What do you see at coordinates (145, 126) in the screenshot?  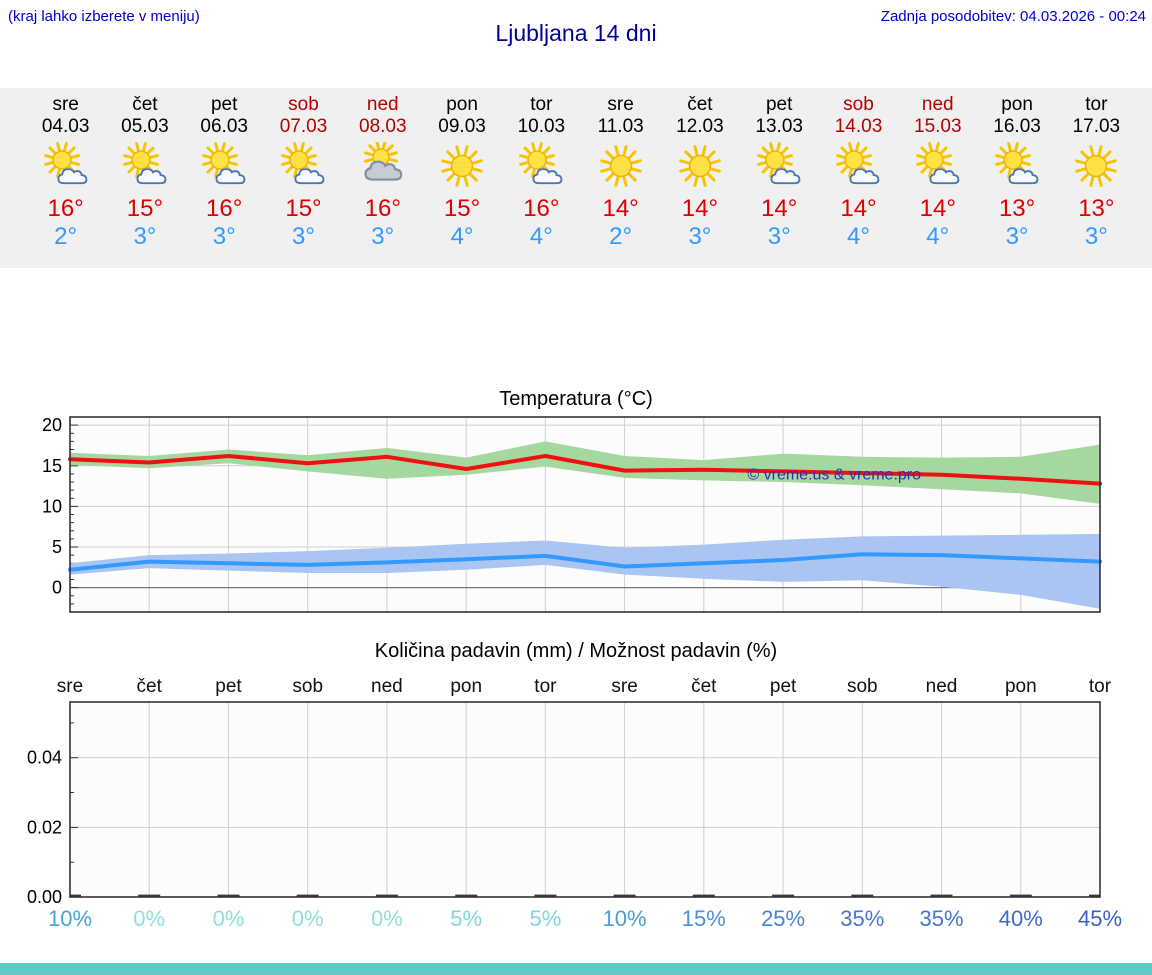 I see `day-date: 05.03` at bounding box center [145, 126].